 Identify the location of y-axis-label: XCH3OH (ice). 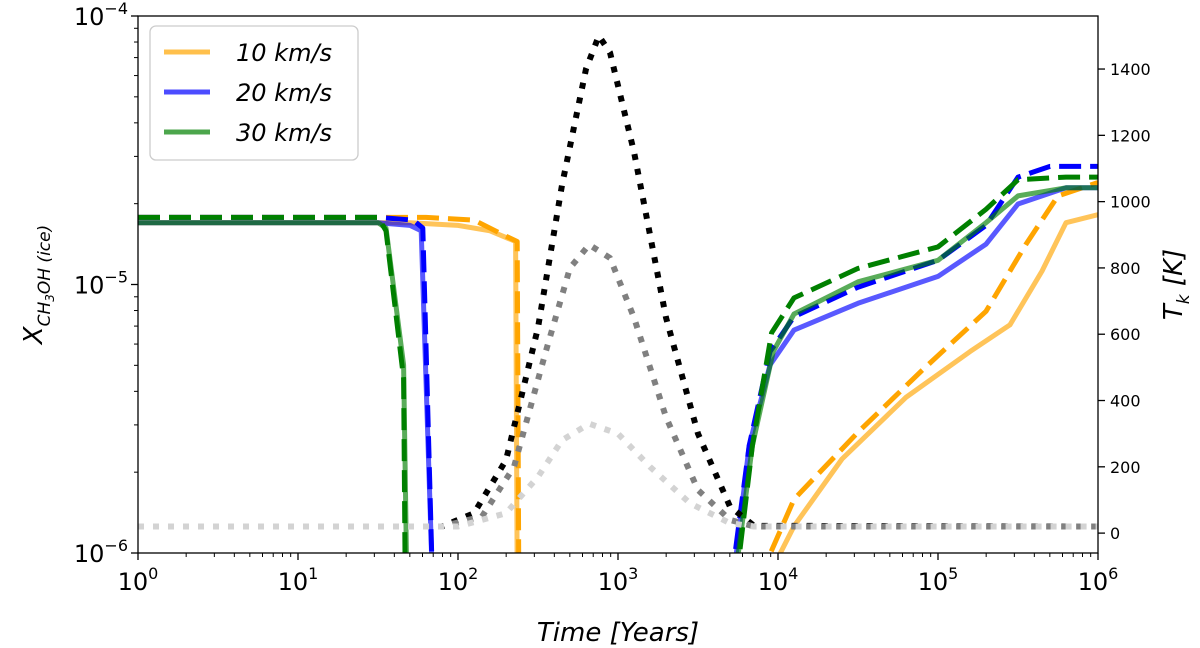
(38, 285).